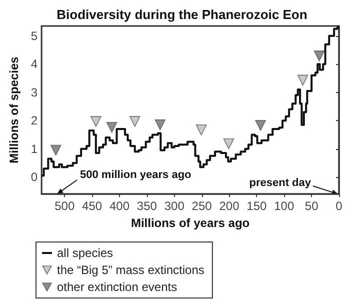  What do you see at coordinates (174, 206) in the screenshot?
I see `x-tick-label: 300` at bounding box center [174, 206].